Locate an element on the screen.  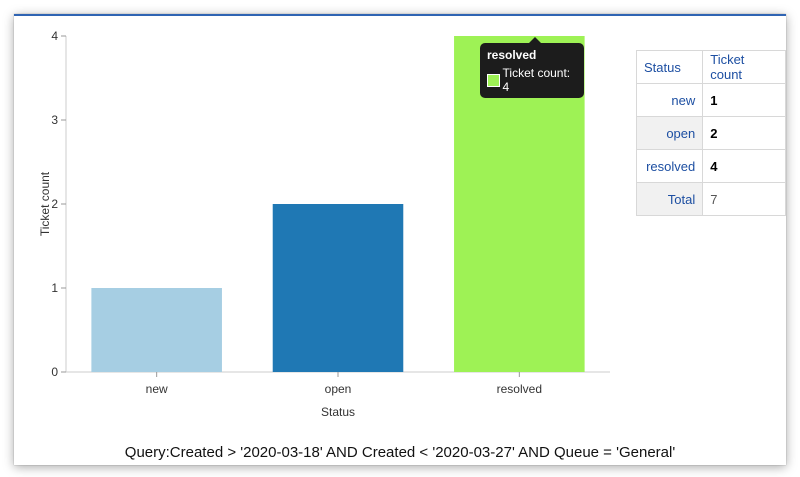
table-header-row: Status Ticket count is located at coordinates (710, 67).